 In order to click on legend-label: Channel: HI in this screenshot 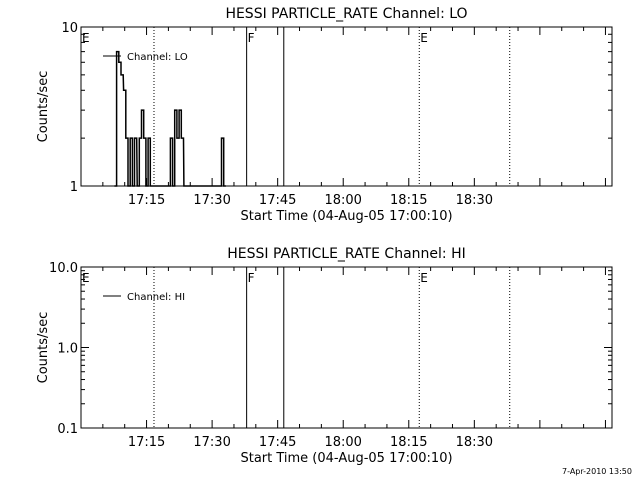, I will do `click(156, 297)`.